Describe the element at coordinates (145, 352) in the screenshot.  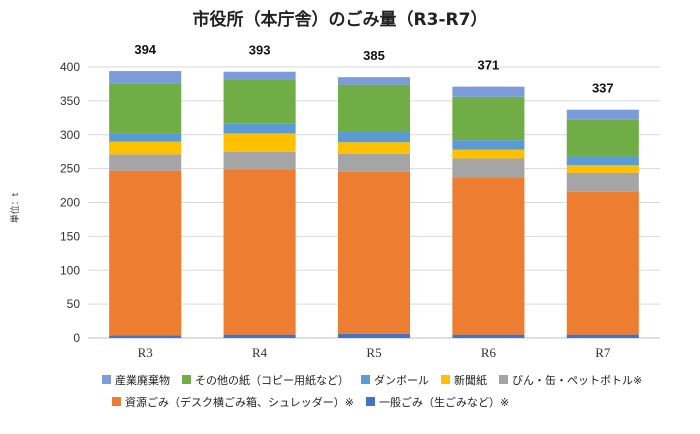
I see `x-tick-label: R3` at that location.